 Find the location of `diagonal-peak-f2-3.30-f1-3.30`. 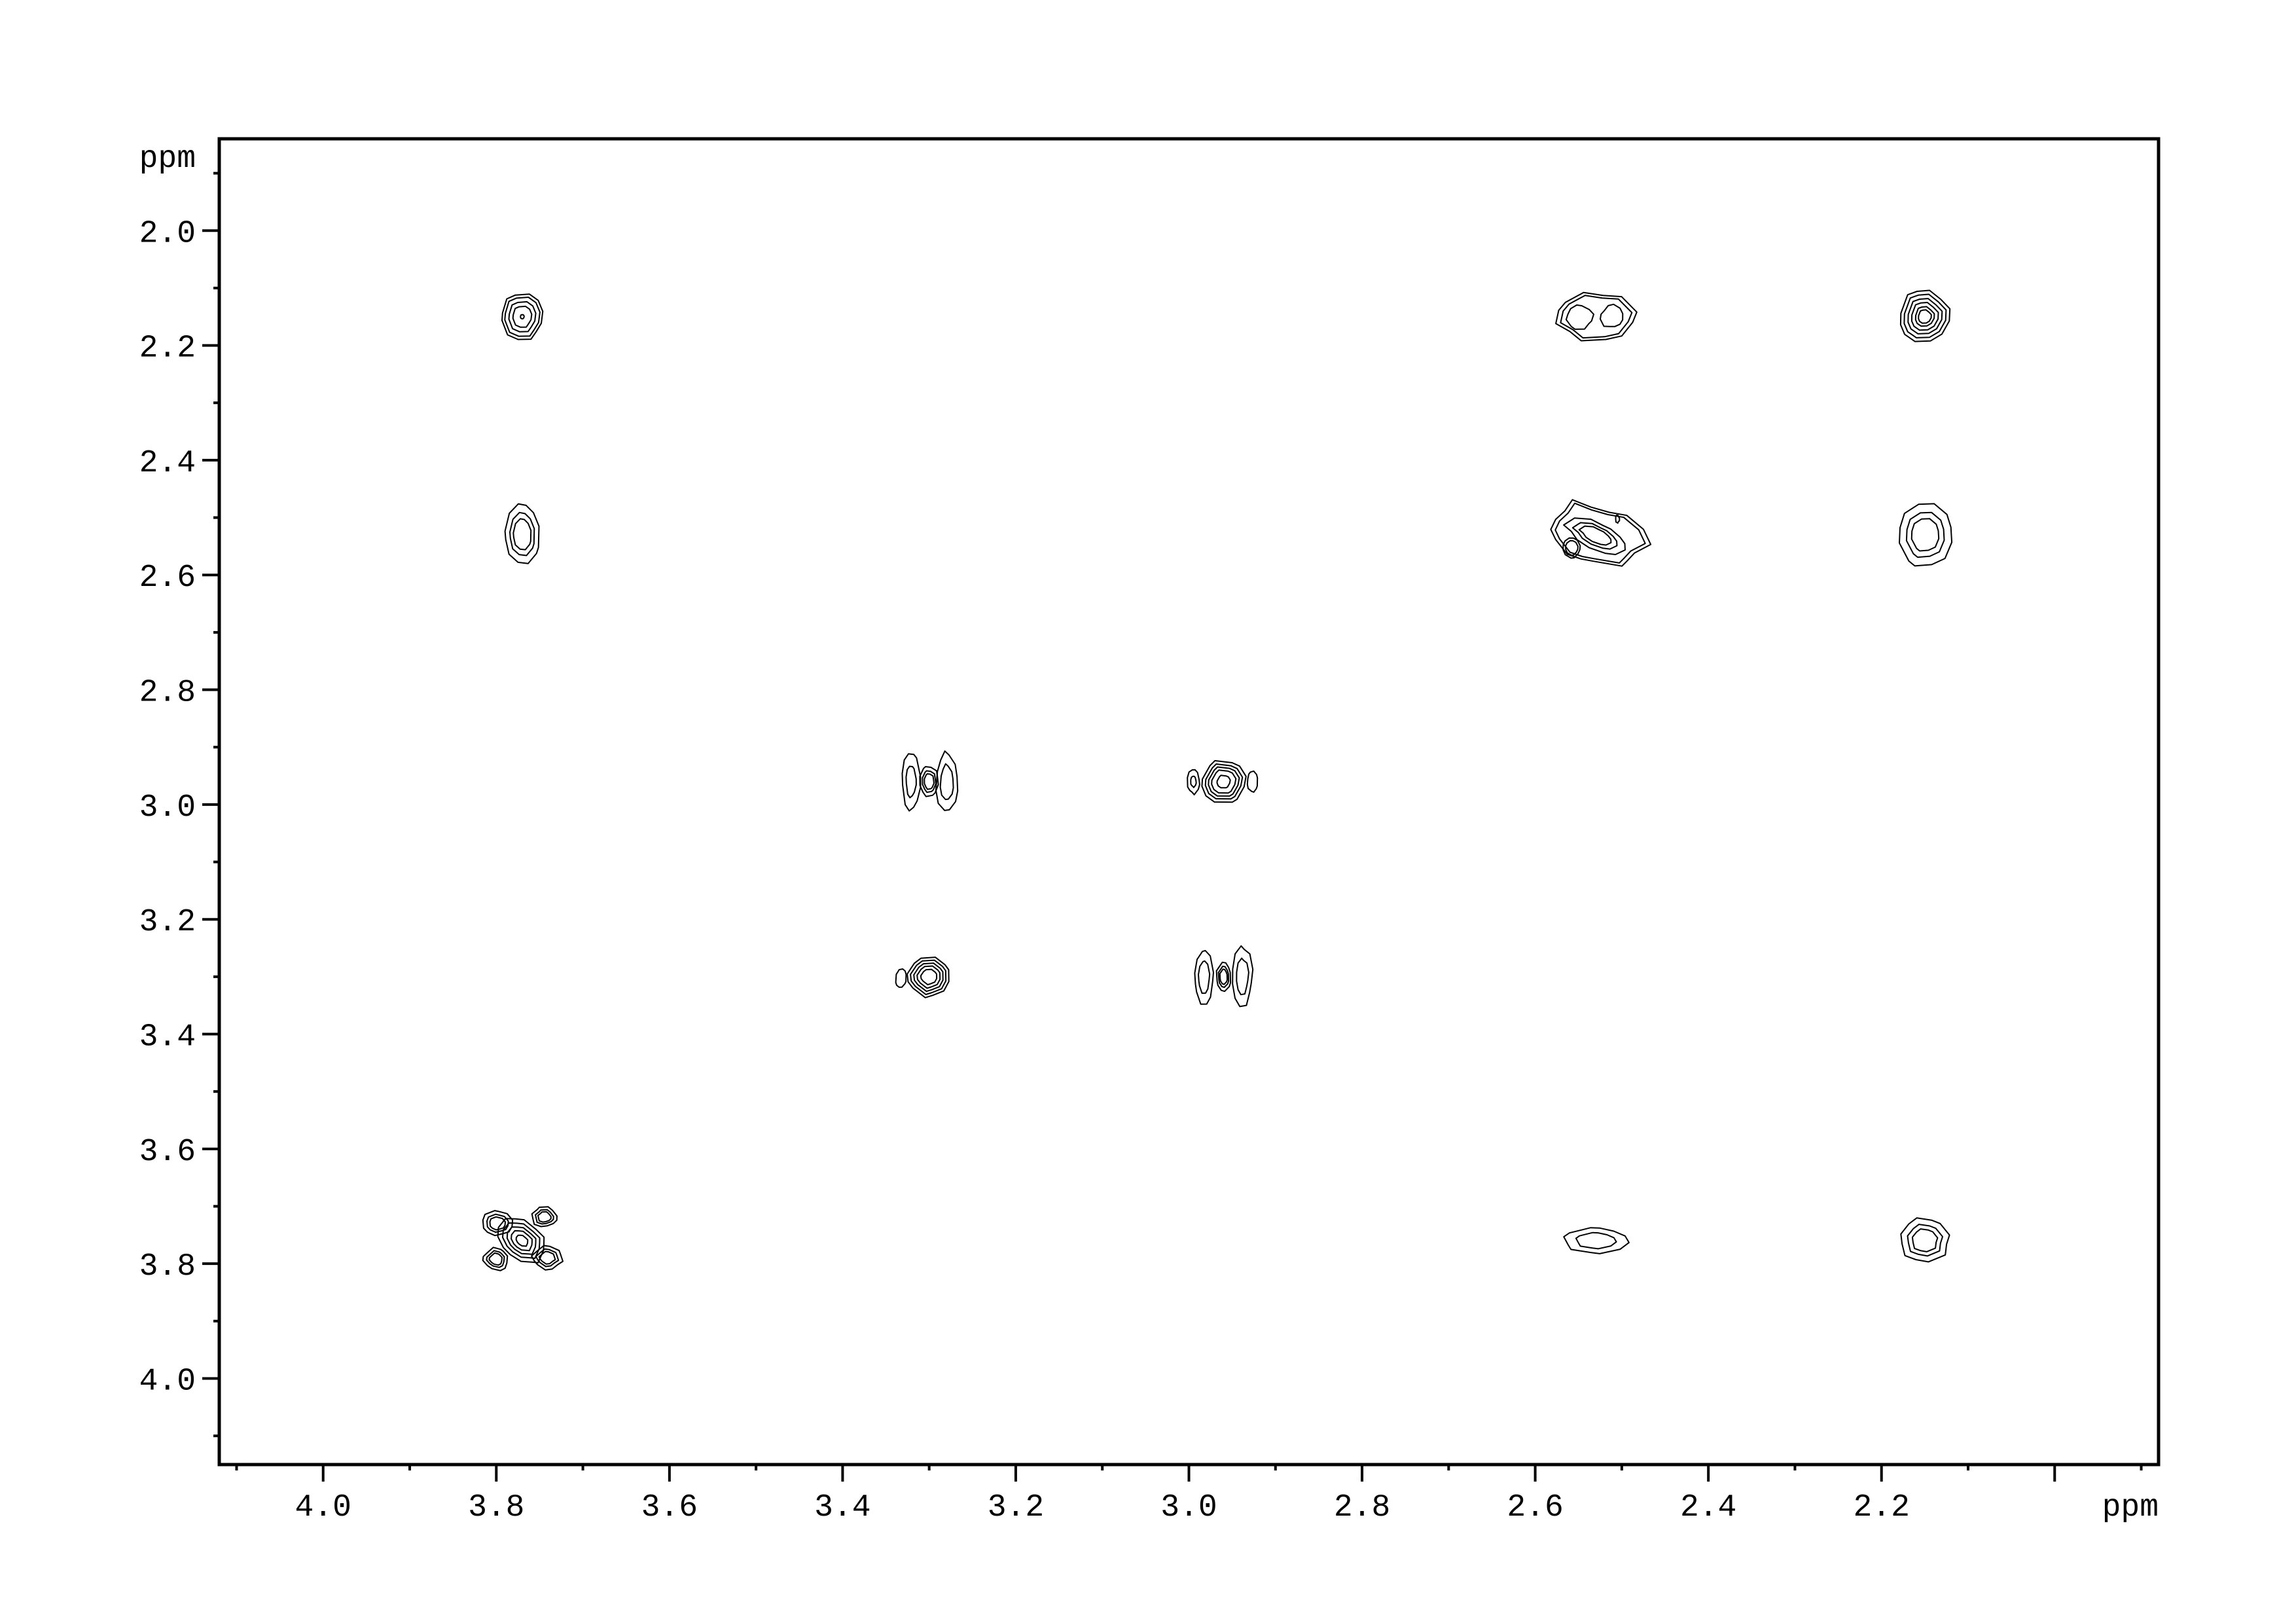

diagonal-peak-f2-3.30-f1-3.30 is located at coordinates (922, 977).